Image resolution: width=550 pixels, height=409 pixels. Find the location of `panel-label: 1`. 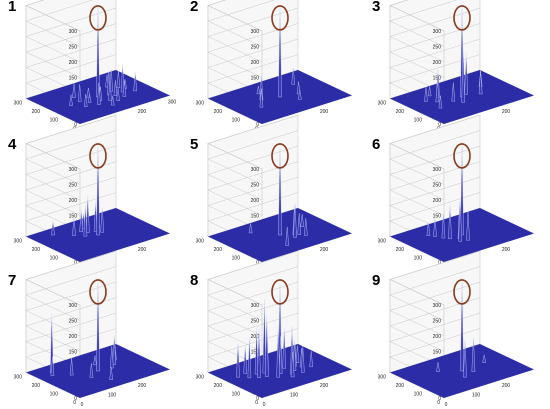

panel-label: 1 is located at coordinates (12, 7).